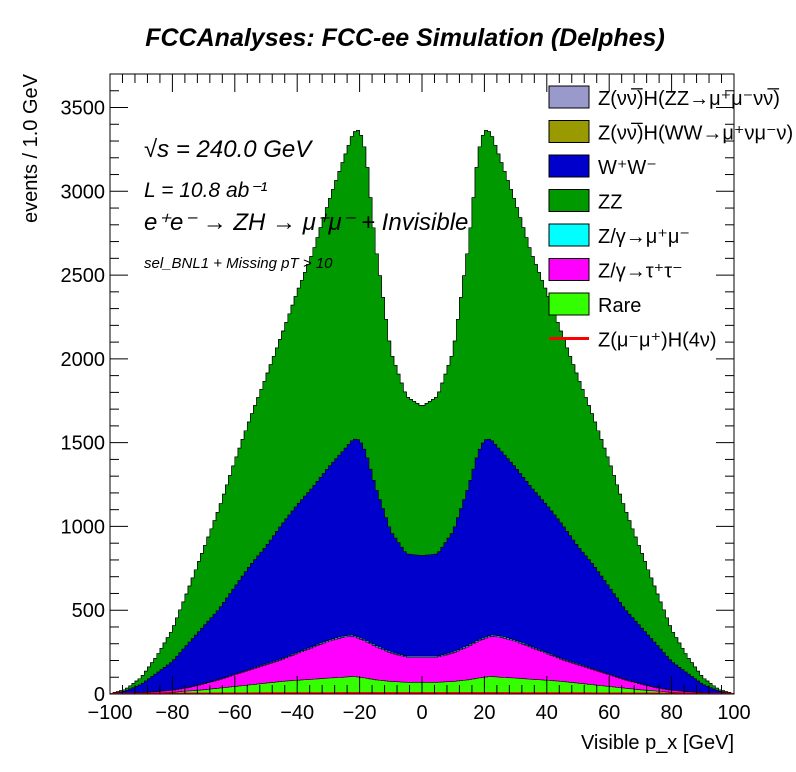  I want to click on legend-label: Z(νν̅)H(ZZ→μ⁺μ⁻νν̅), so click(689, 98).